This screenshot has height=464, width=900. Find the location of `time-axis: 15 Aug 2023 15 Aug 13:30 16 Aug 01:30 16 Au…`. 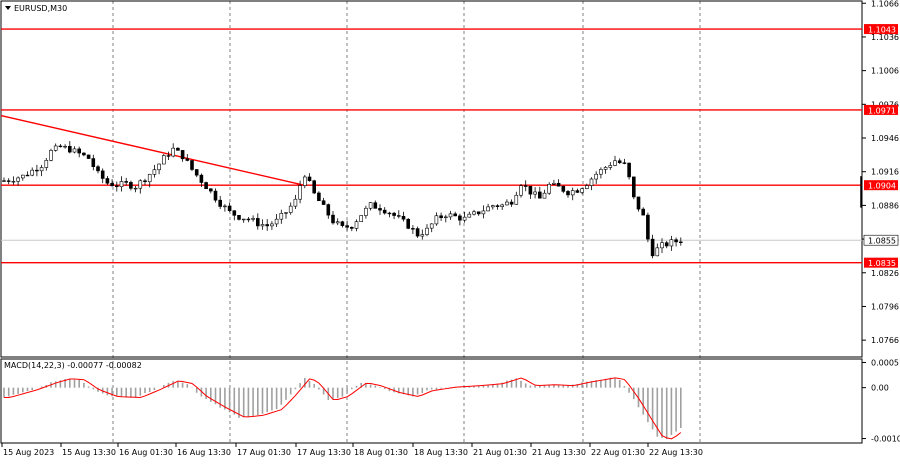

time-axis: 15 Aug 2023 15 Aug 13:30 16 Aug 01:30 16 Au… is located at coordinates (352, 450).